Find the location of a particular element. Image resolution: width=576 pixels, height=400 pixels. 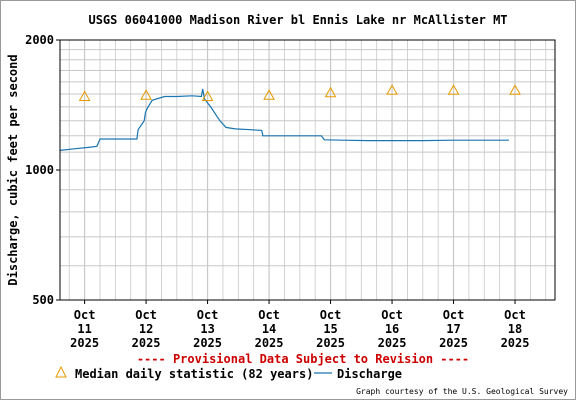

x-tick-label-line: 11 is located at coordinates (84, 329).